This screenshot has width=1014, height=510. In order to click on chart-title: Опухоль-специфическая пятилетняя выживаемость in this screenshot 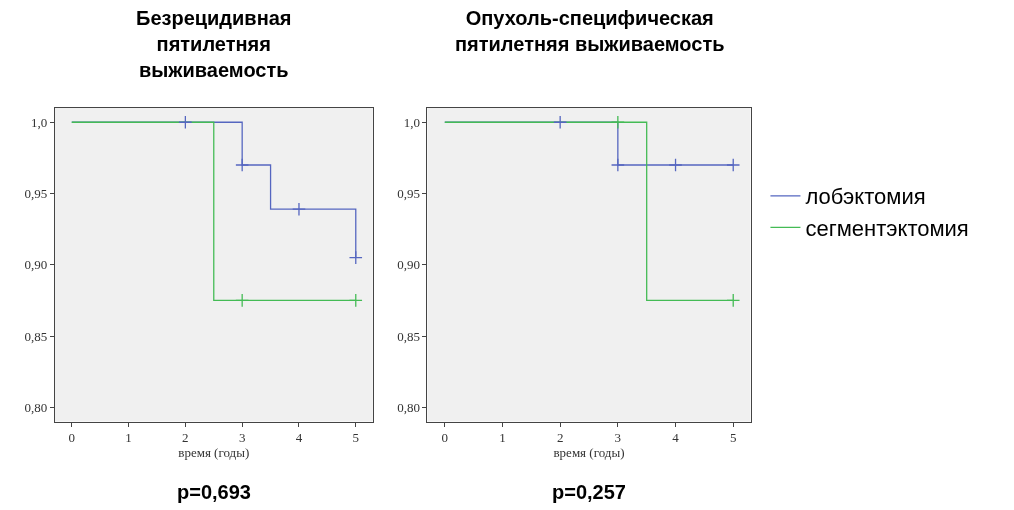, I will do `click(590, 31)`.